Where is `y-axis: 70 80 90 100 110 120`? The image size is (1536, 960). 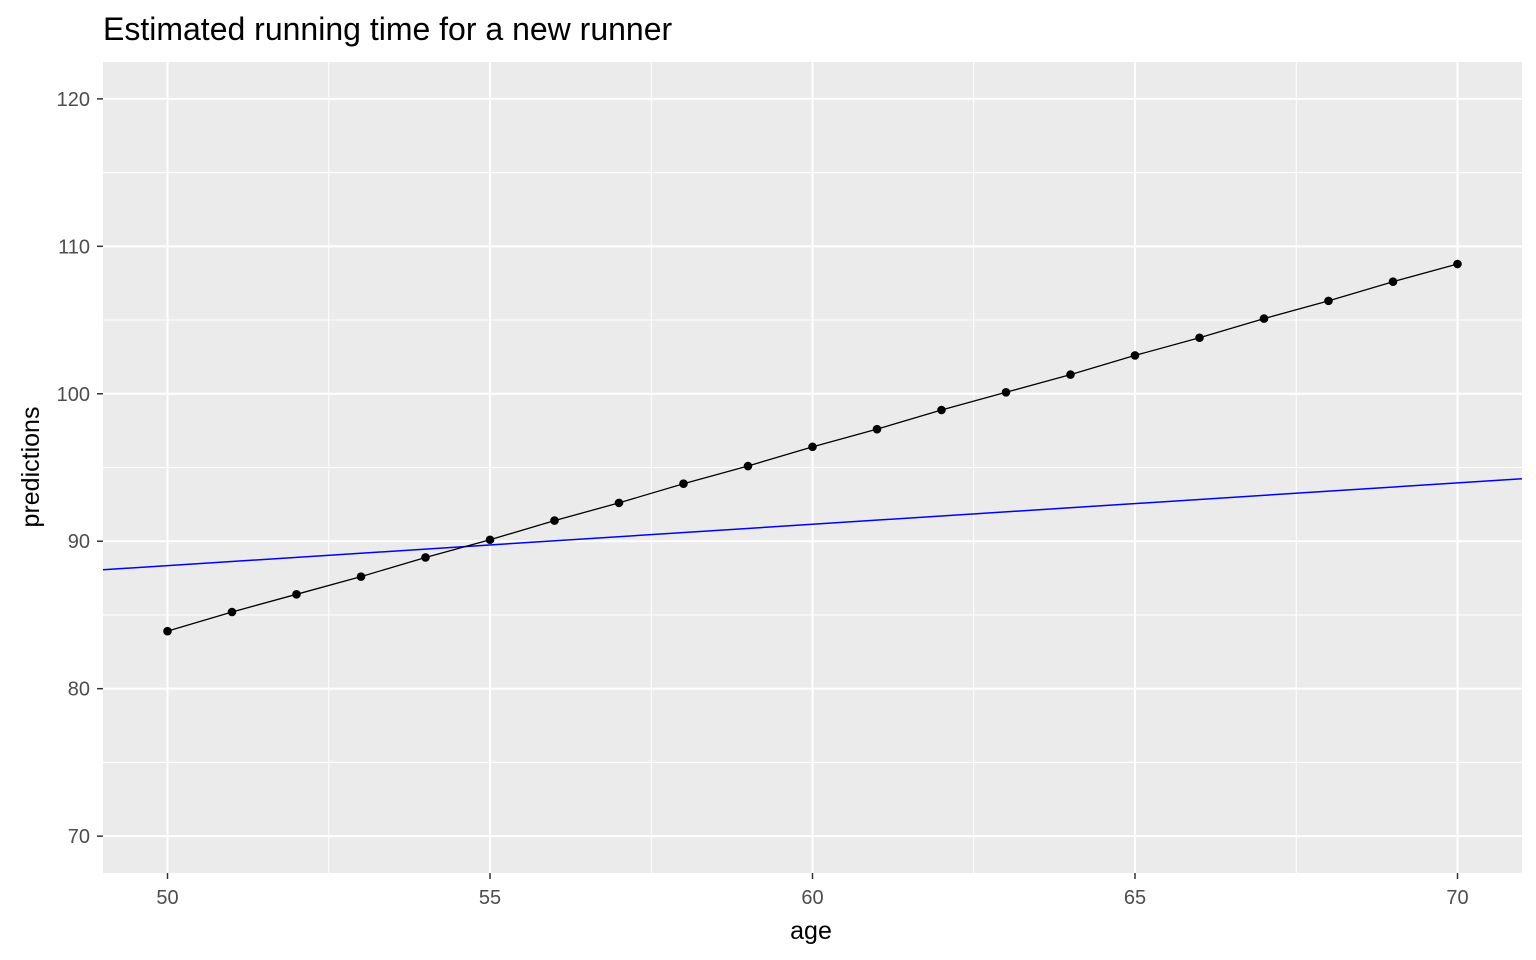
y-axis: 70 80 90 100 110 120 is located at coordinates (80, 468).